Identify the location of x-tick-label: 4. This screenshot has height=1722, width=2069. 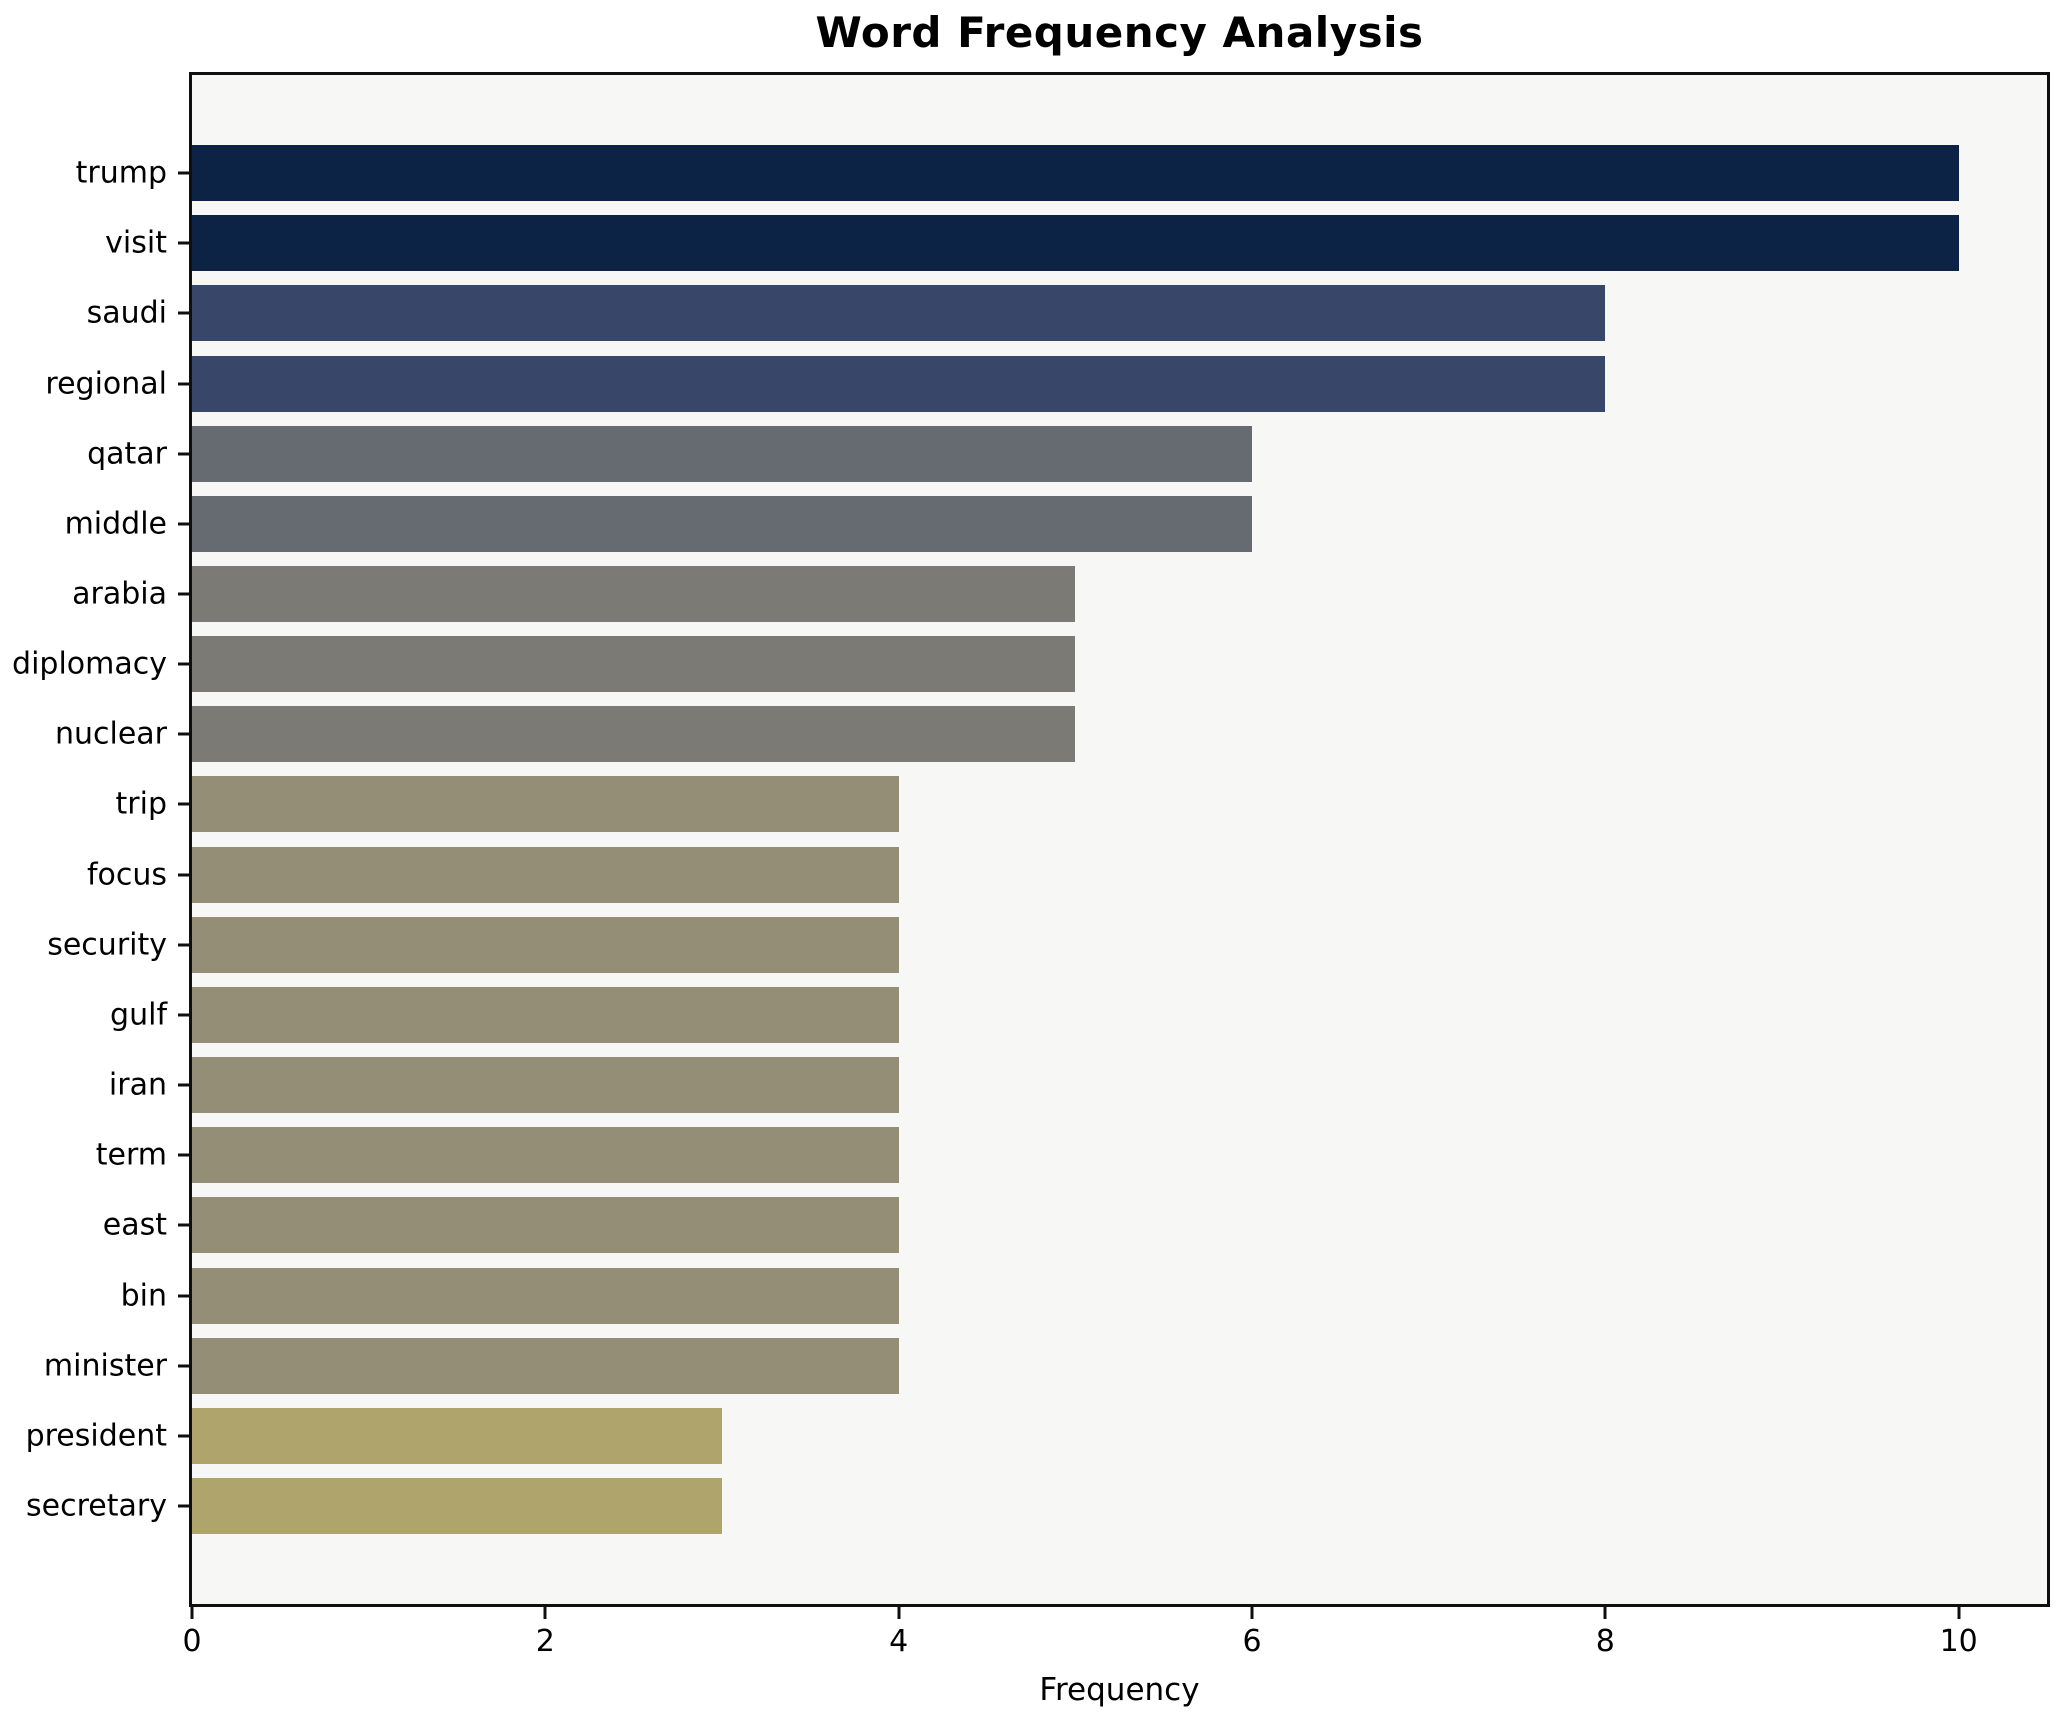
(899, 1641).